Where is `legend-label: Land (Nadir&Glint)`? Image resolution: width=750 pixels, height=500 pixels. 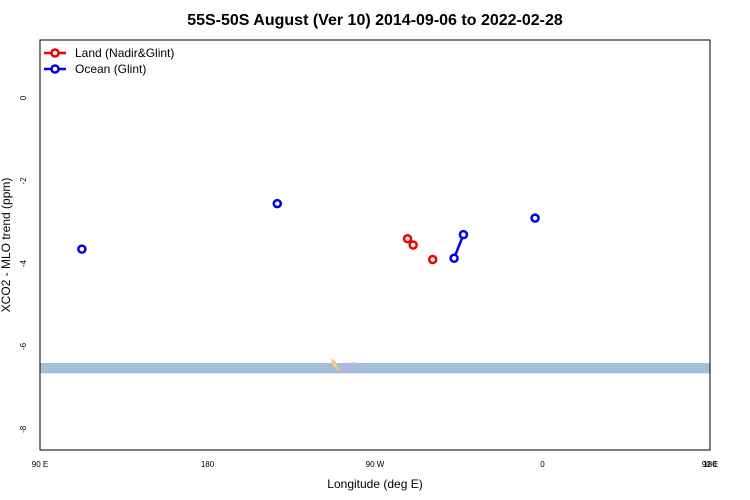 legend-label: Land (Nadir&Glint) is located at coordinates (124, 53).